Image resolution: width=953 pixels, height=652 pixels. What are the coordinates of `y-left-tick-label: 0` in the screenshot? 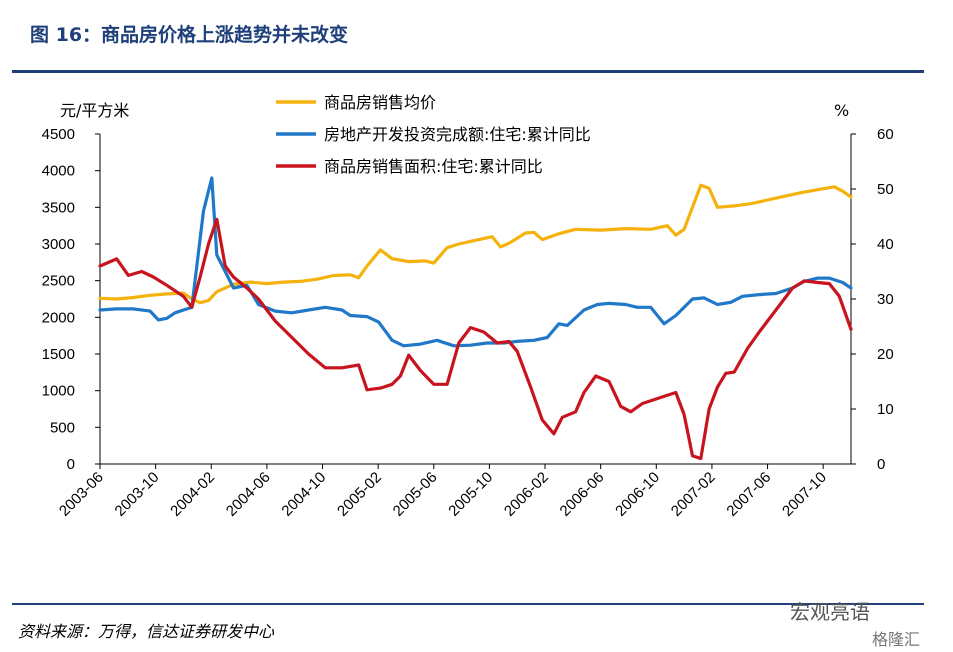 It's located at (71, 464).